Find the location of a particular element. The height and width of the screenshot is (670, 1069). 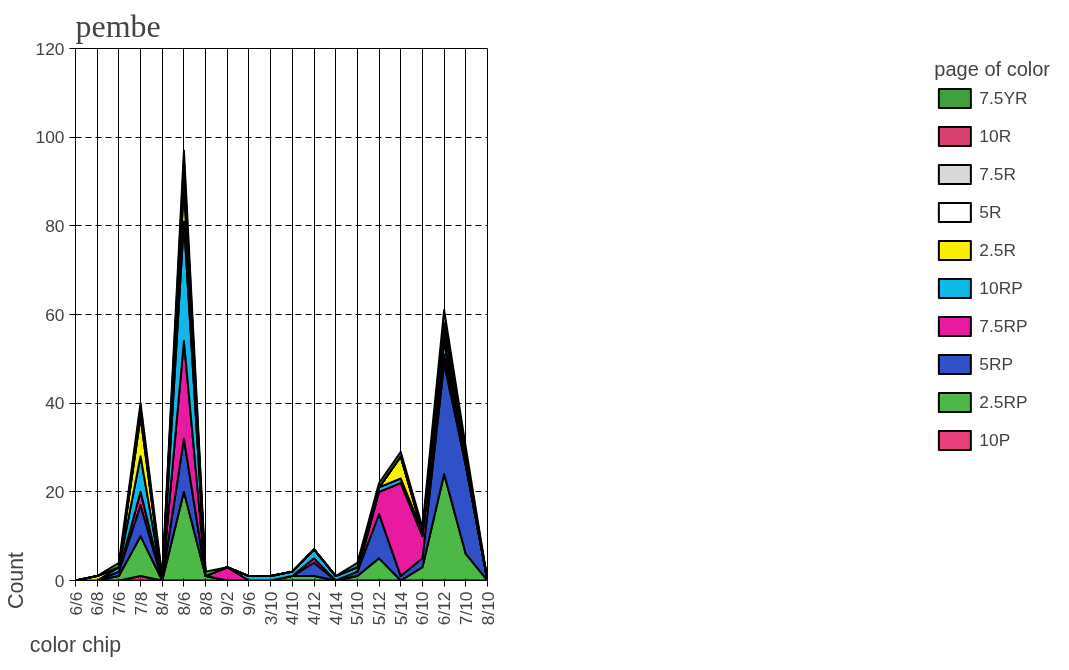

x-tick-label: 5/10 is located at coordinates (357, 608).